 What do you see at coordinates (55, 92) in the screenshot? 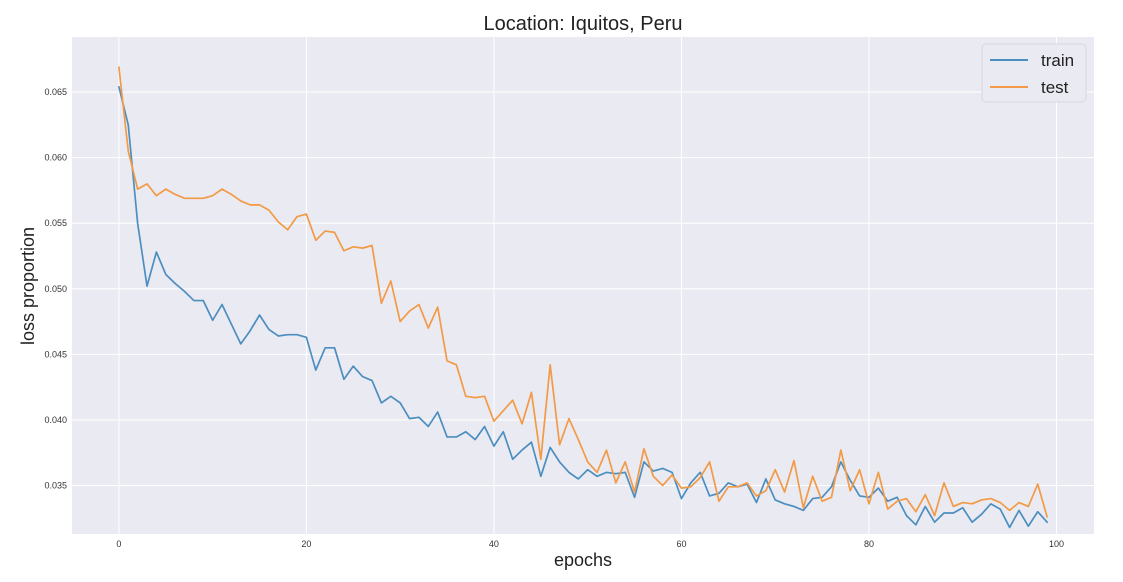
I see `y-tick-label: 0.065` at bounding box center [55, 92].